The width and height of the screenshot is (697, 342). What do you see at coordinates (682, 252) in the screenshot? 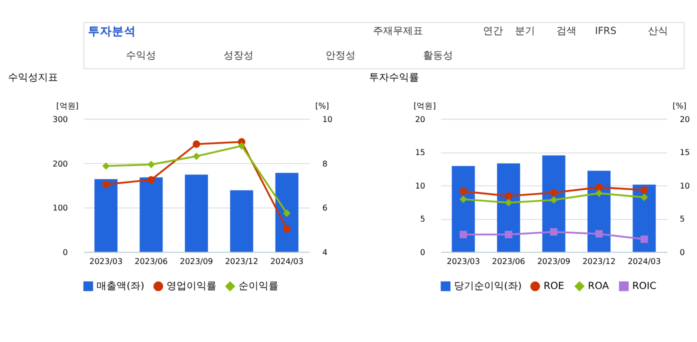
I see `y2-tick-label: 0` at bounding box center [682, 252].